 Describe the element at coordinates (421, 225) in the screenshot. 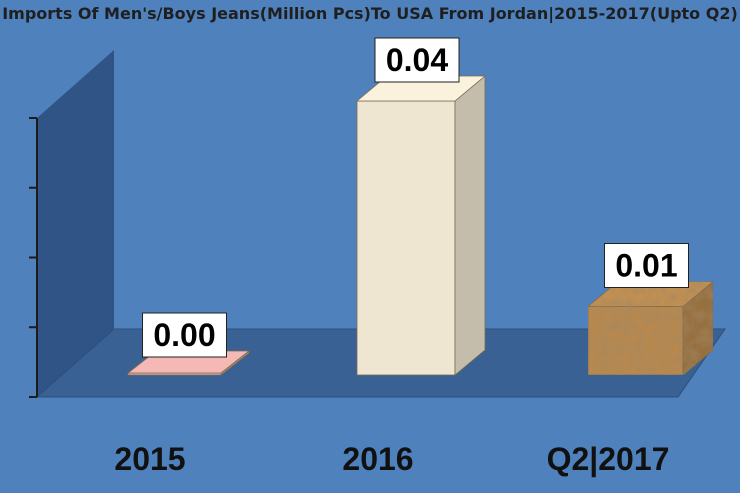

I see `bar-2016` at that location.